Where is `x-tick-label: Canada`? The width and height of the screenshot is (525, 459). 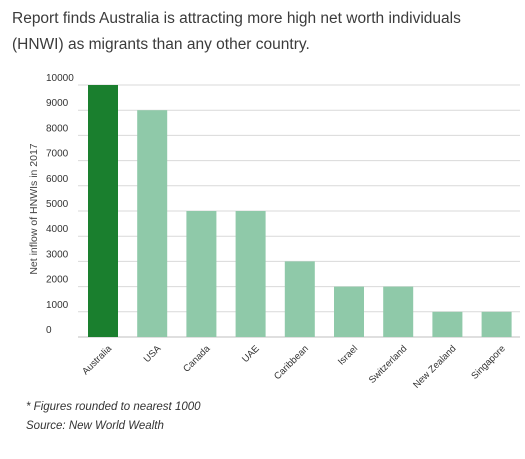
x-tick-label: Canada is located at coordinates (197, 359).